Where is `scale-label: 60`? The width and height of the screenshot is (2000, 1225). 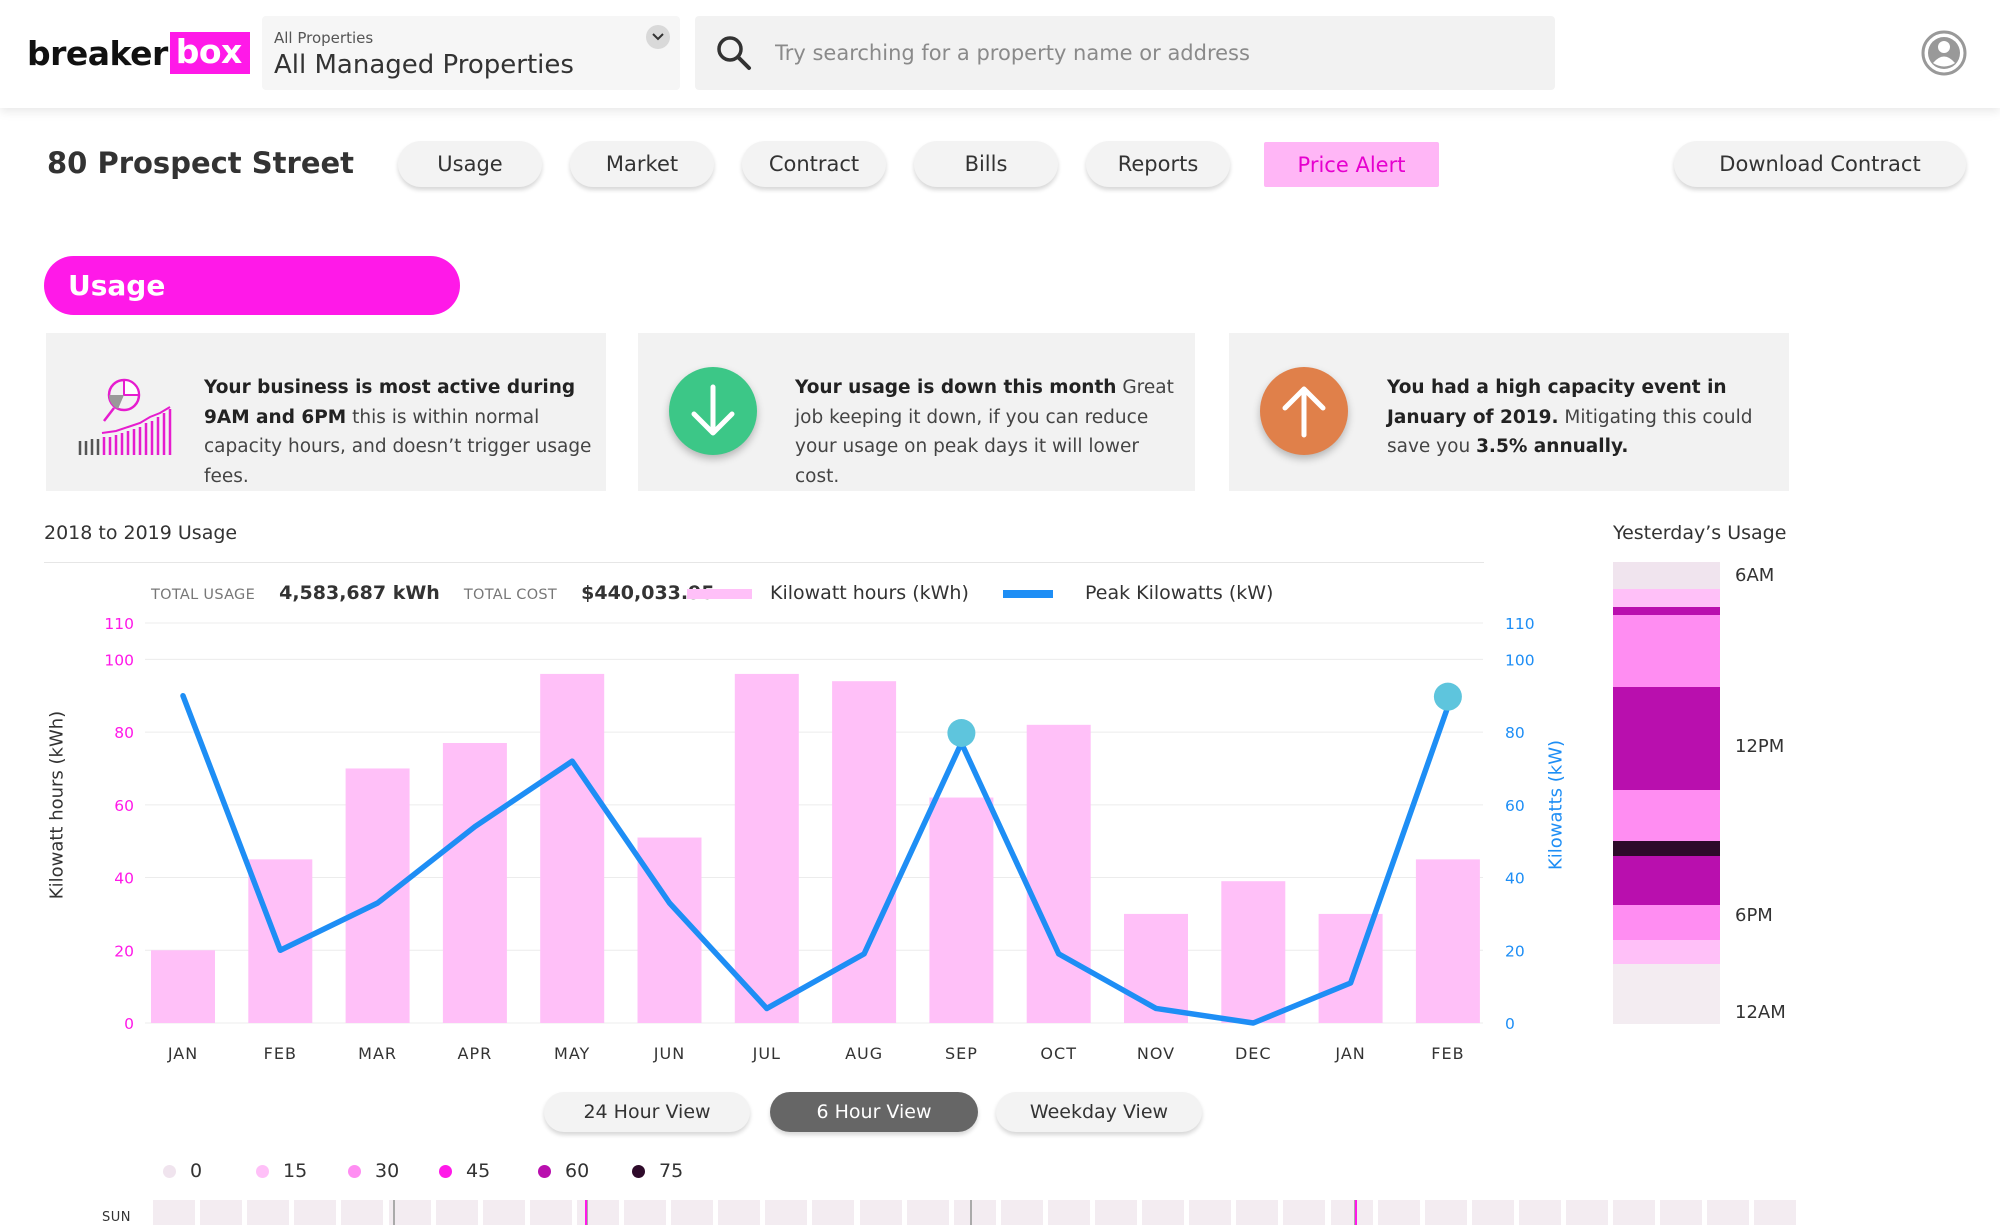
scale-label: 60 is located at coordinates (577, 1171).